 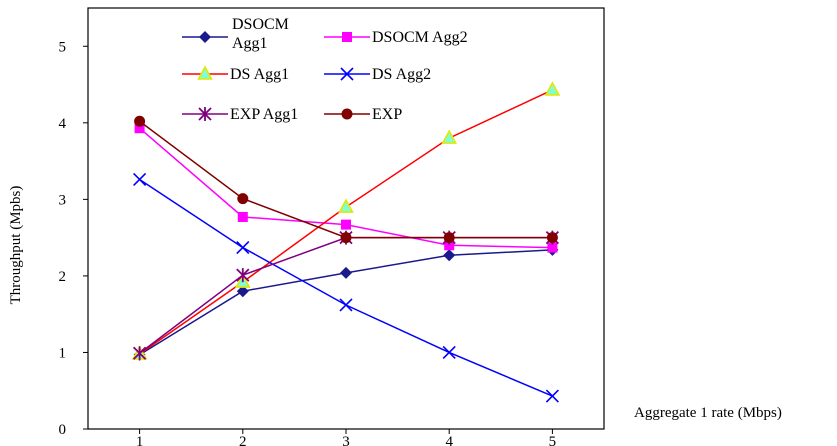 I want to click on series-dsocm-agg2, so click(x=346, y=188).